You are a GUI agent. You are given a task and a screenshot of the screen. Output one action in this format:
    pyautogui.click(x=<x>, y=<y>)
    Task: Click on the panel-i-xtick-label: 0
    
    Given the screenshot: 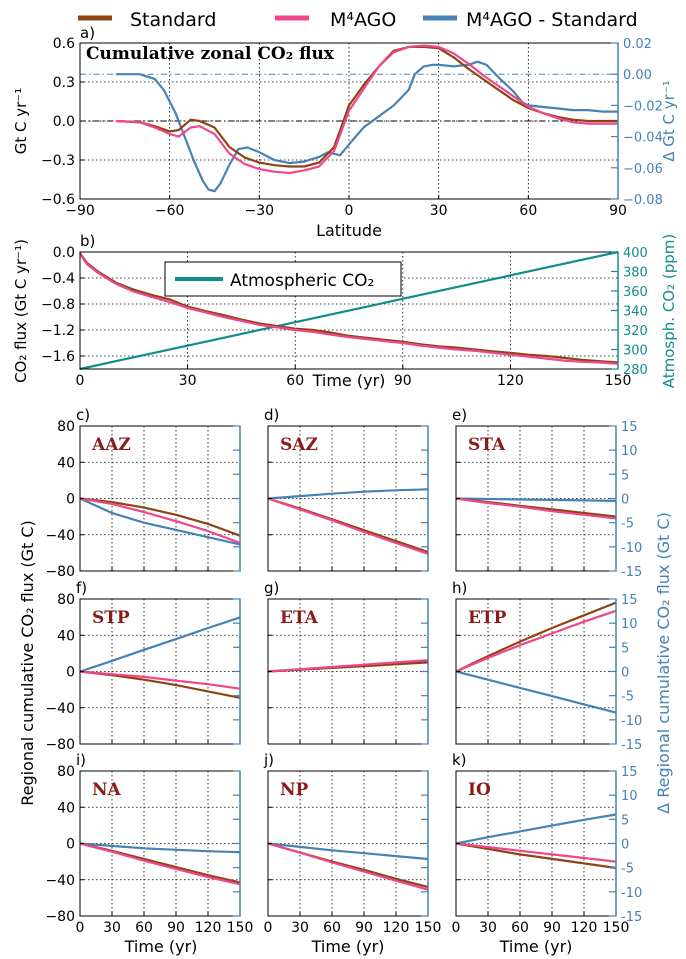 What is the action you would take?
    pyautogui.click(x=80, y=928)
    